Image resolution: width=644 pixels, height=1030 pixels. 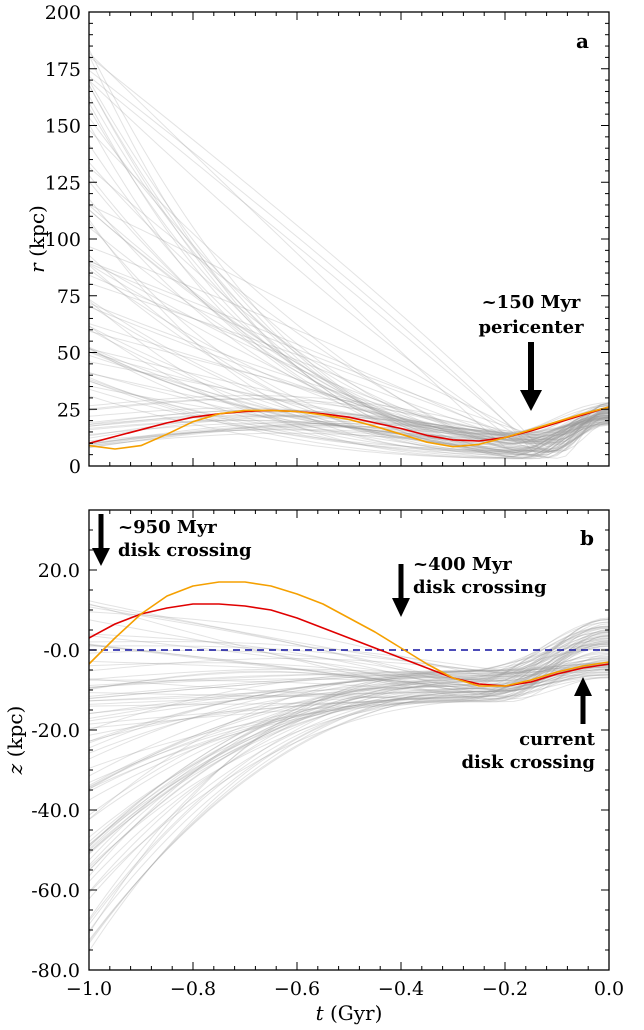 I want to click on y-tick-label: 175, so click(x=63, y=70).